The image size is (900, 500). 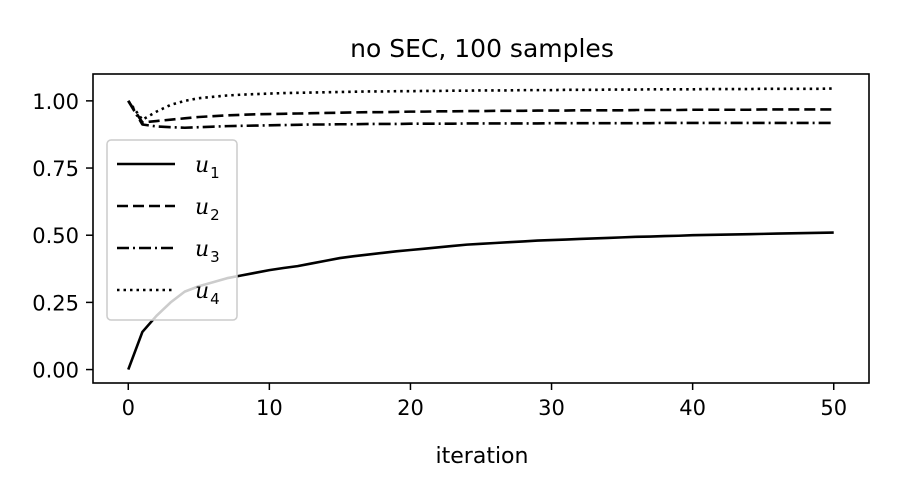 I want to click on y-tick-label: 0.00, so click(x=55, y=371).